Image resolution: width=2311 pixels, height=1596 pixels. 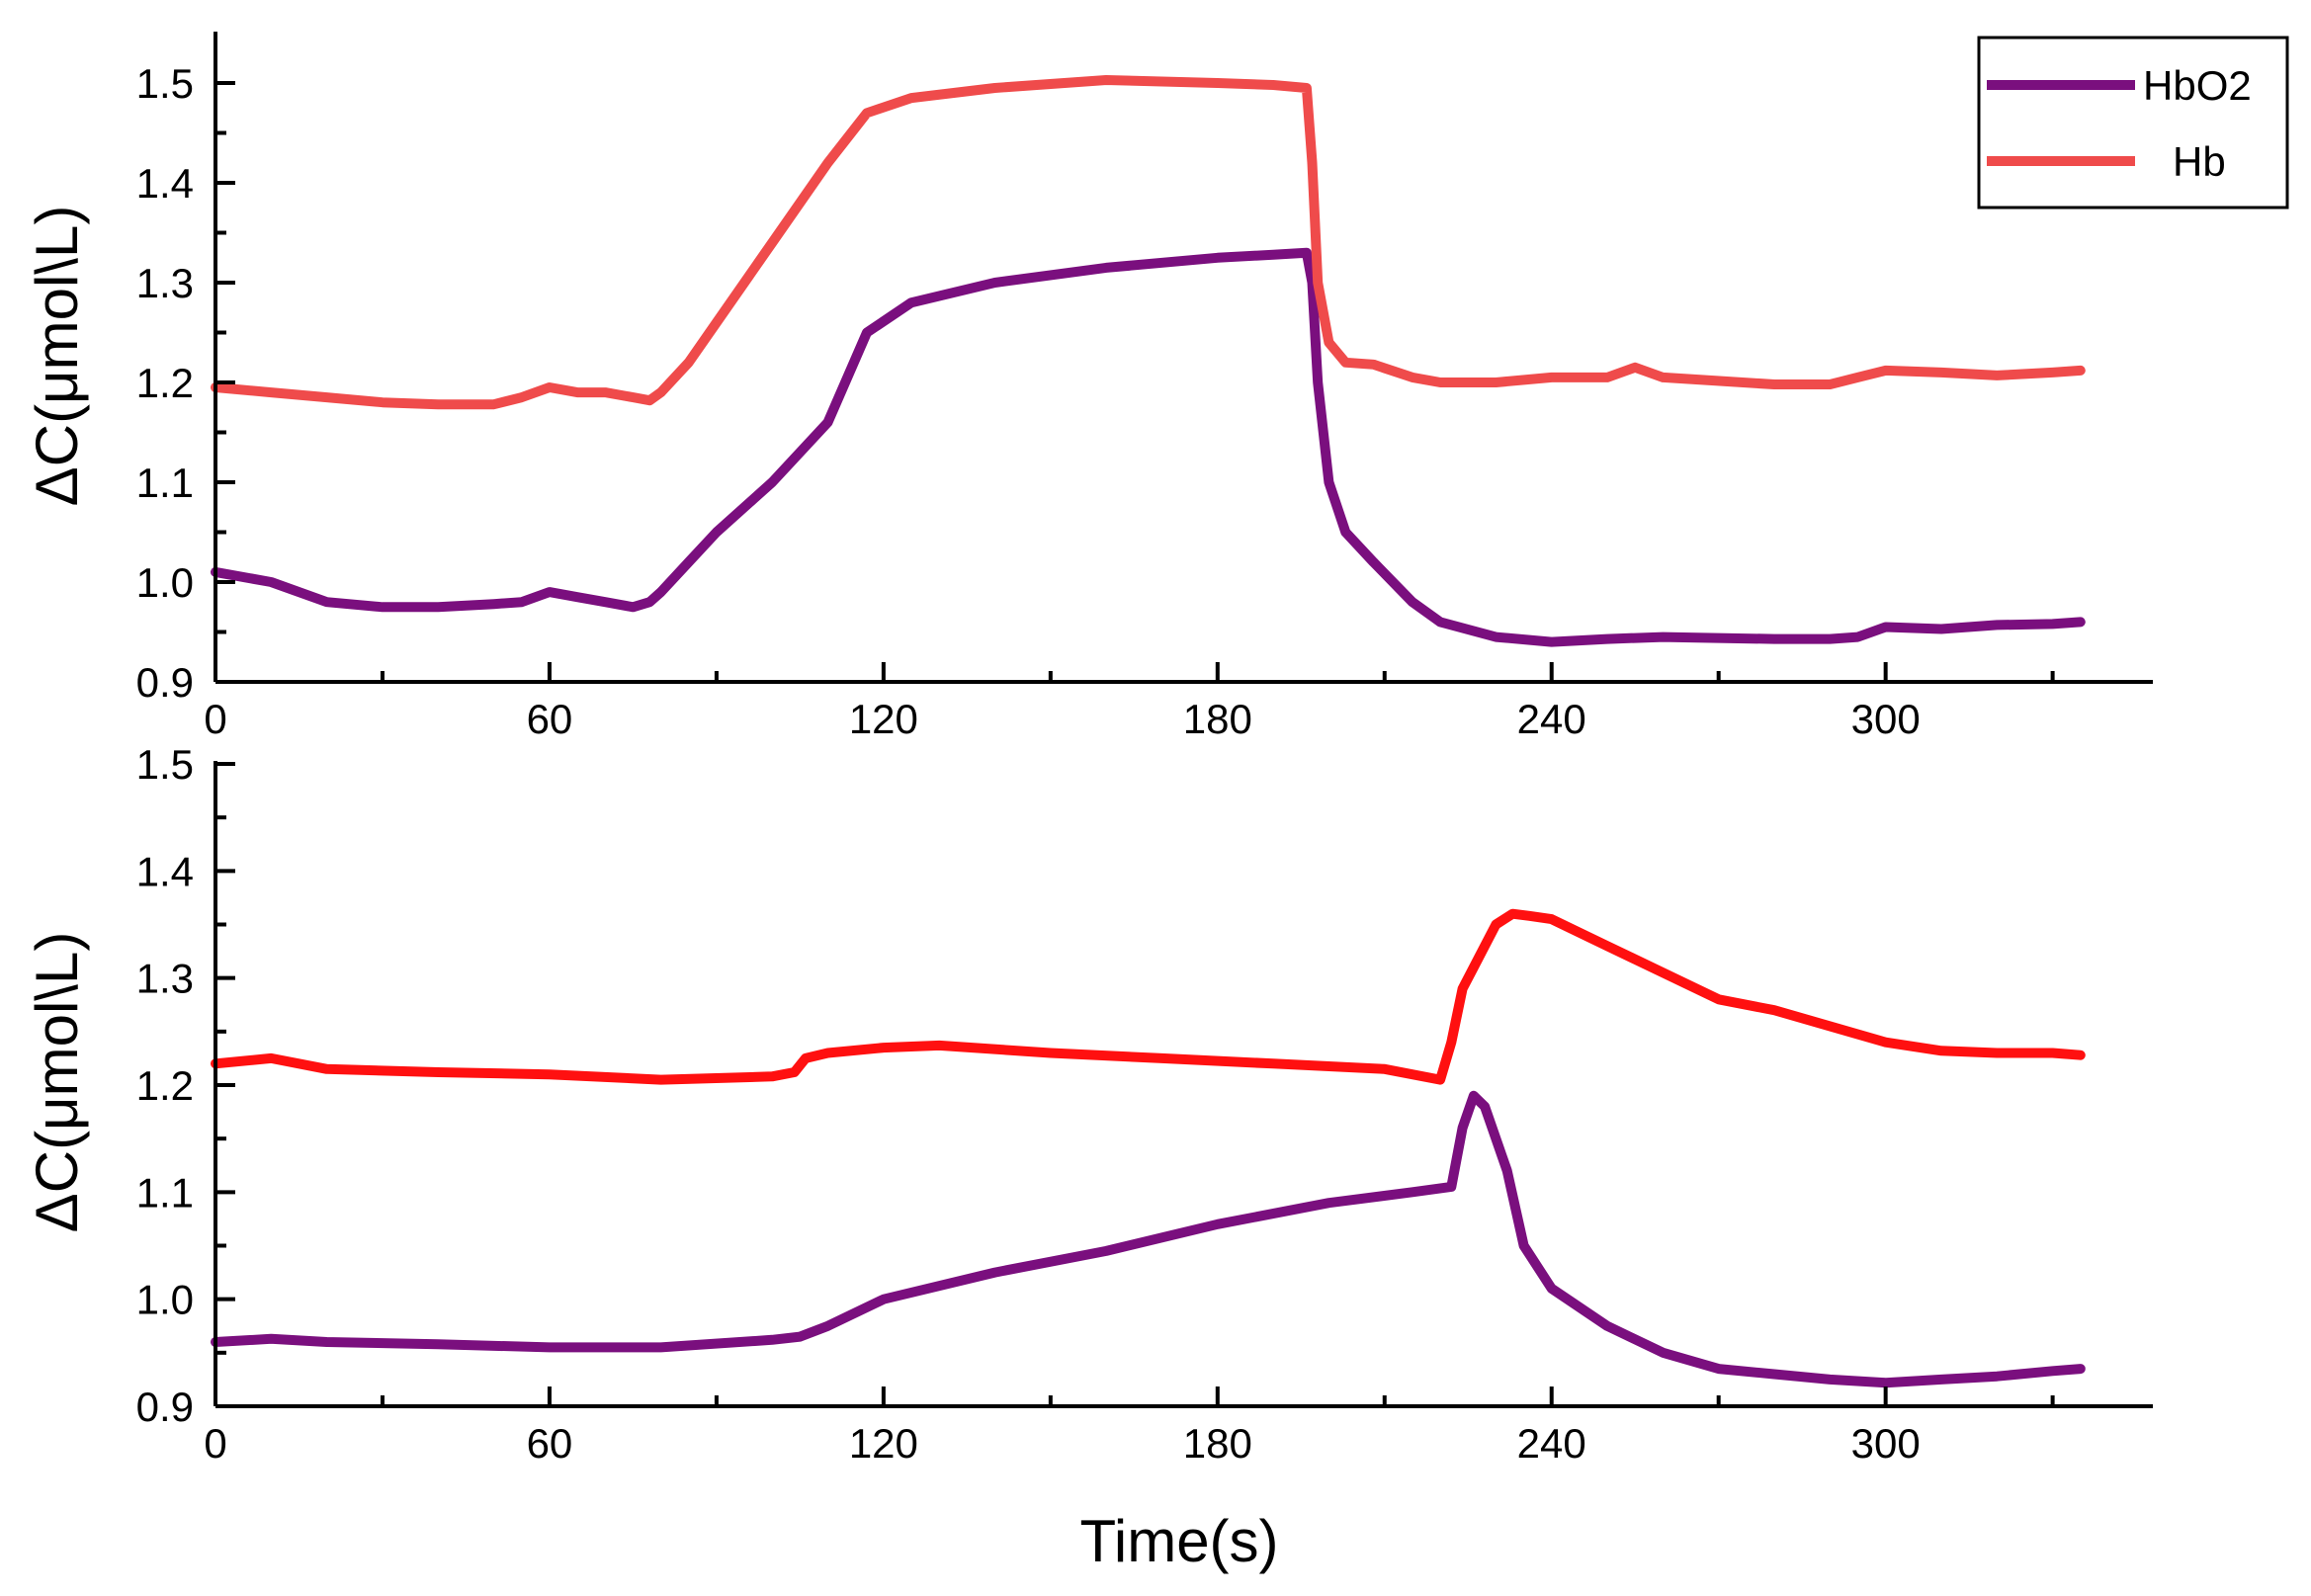 I want to click on bottom-series-hb-line, so click(x=1148, y=996).